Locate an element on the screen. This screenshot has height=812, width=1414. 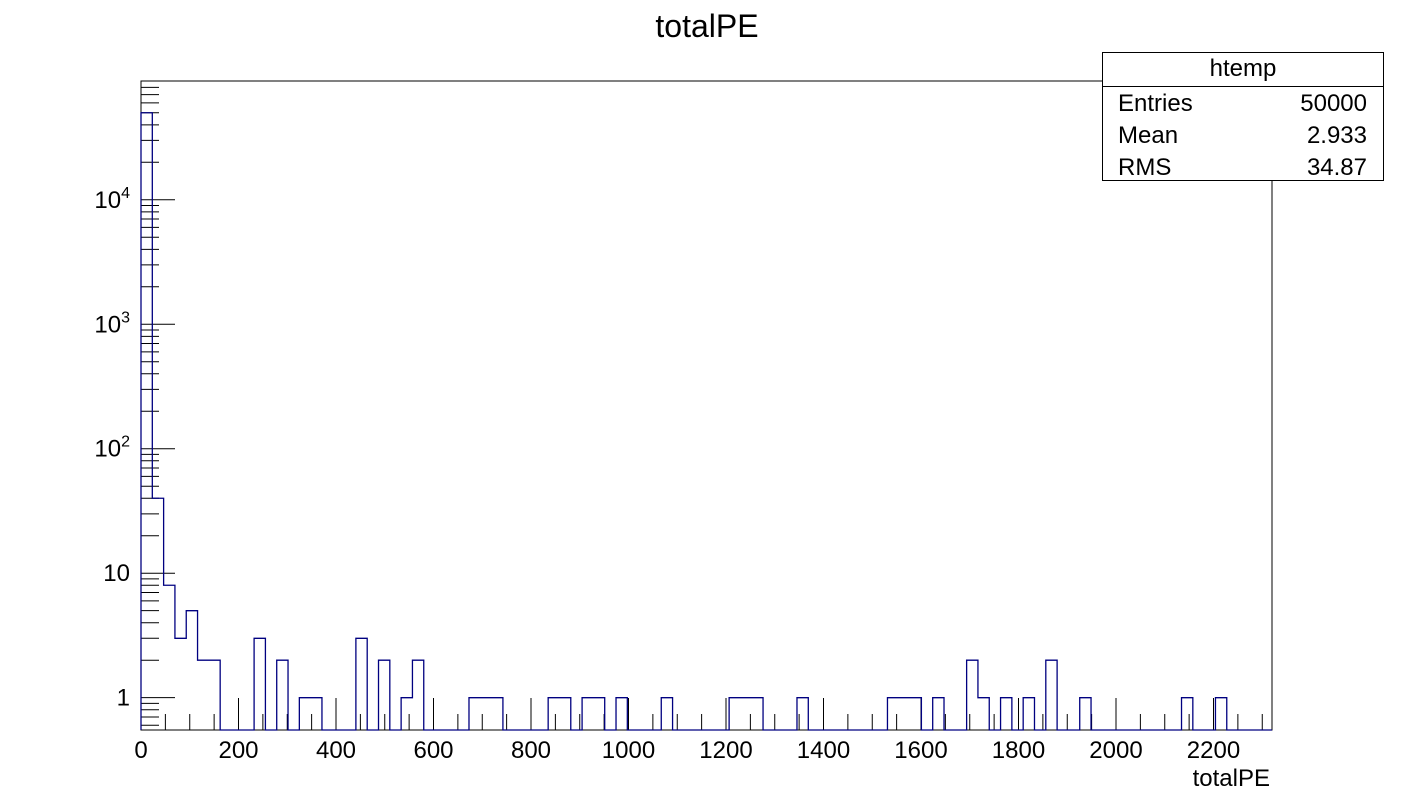
y-tick-label: 1 is located at coordinates (123, 698).